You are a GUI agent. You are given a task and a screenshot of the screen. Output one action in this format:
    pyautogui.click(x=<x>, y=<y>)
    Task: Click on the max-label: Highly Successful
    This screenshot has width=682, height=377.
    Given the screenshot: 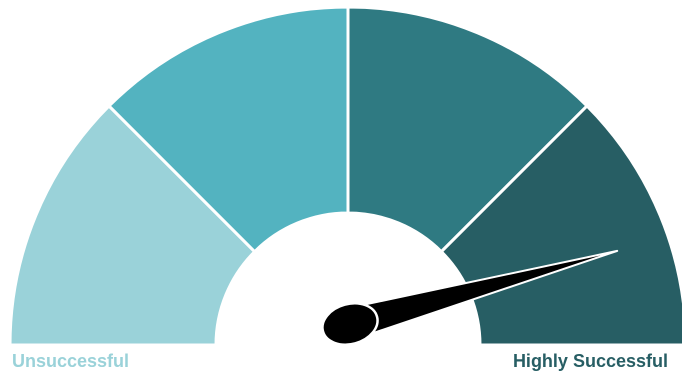 What is the action you would take?
    pyautogui.click(x=590, y=361)
    